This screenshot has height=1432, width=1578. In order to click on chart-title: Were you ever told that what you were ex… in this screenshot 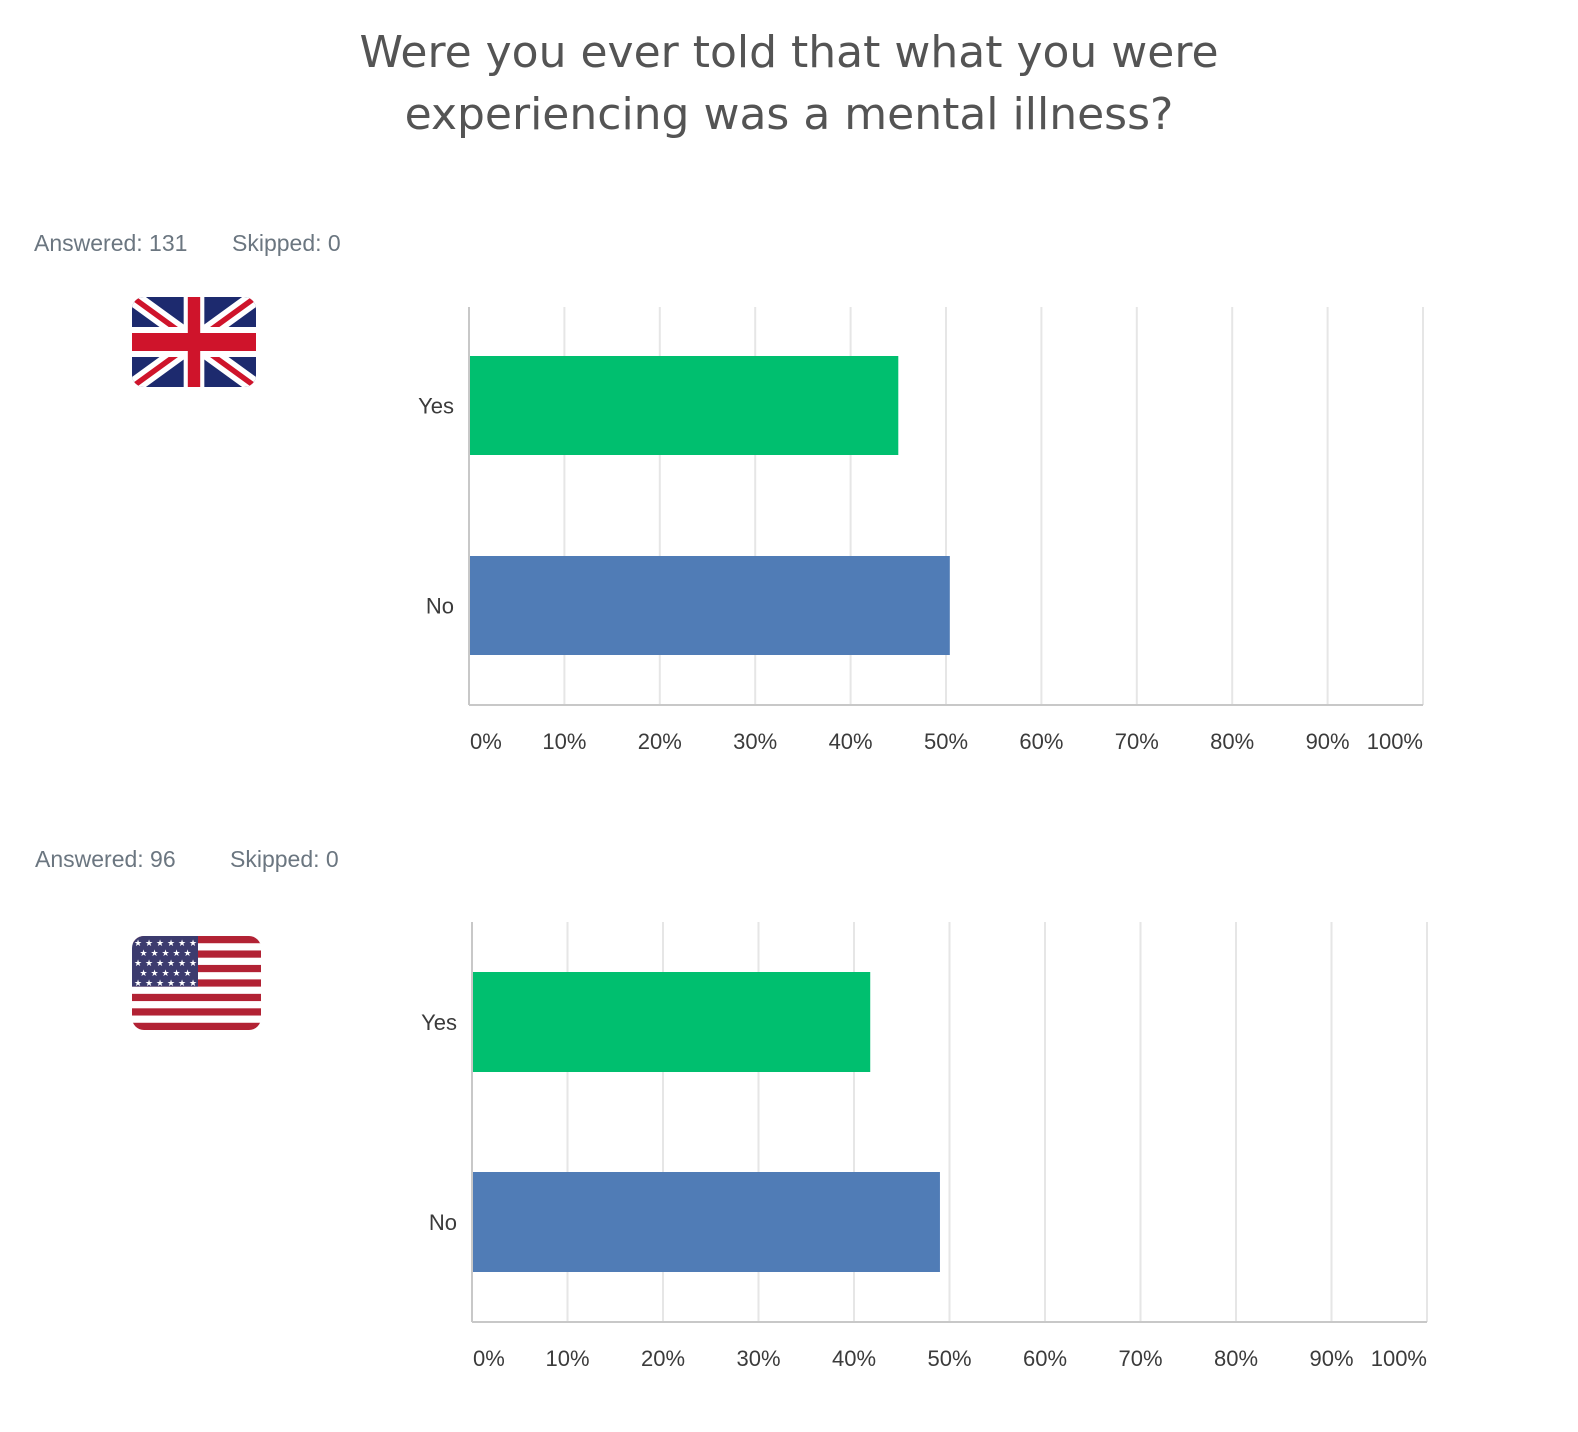, I will do `click(789, 84)`.